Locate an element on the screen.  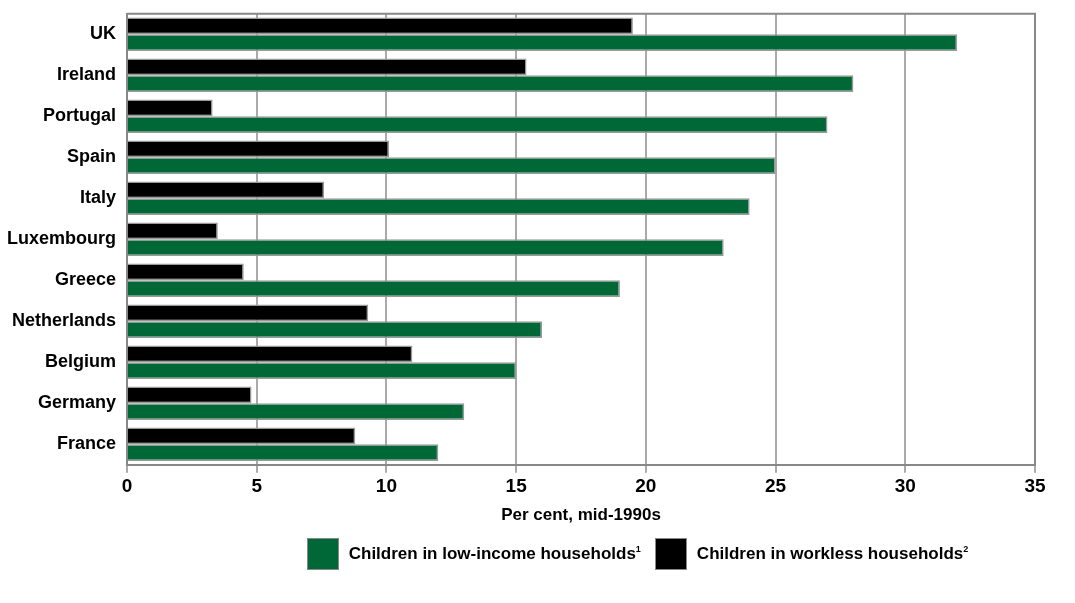
x-tick-label: 25 is located at coordinates (776, 486).